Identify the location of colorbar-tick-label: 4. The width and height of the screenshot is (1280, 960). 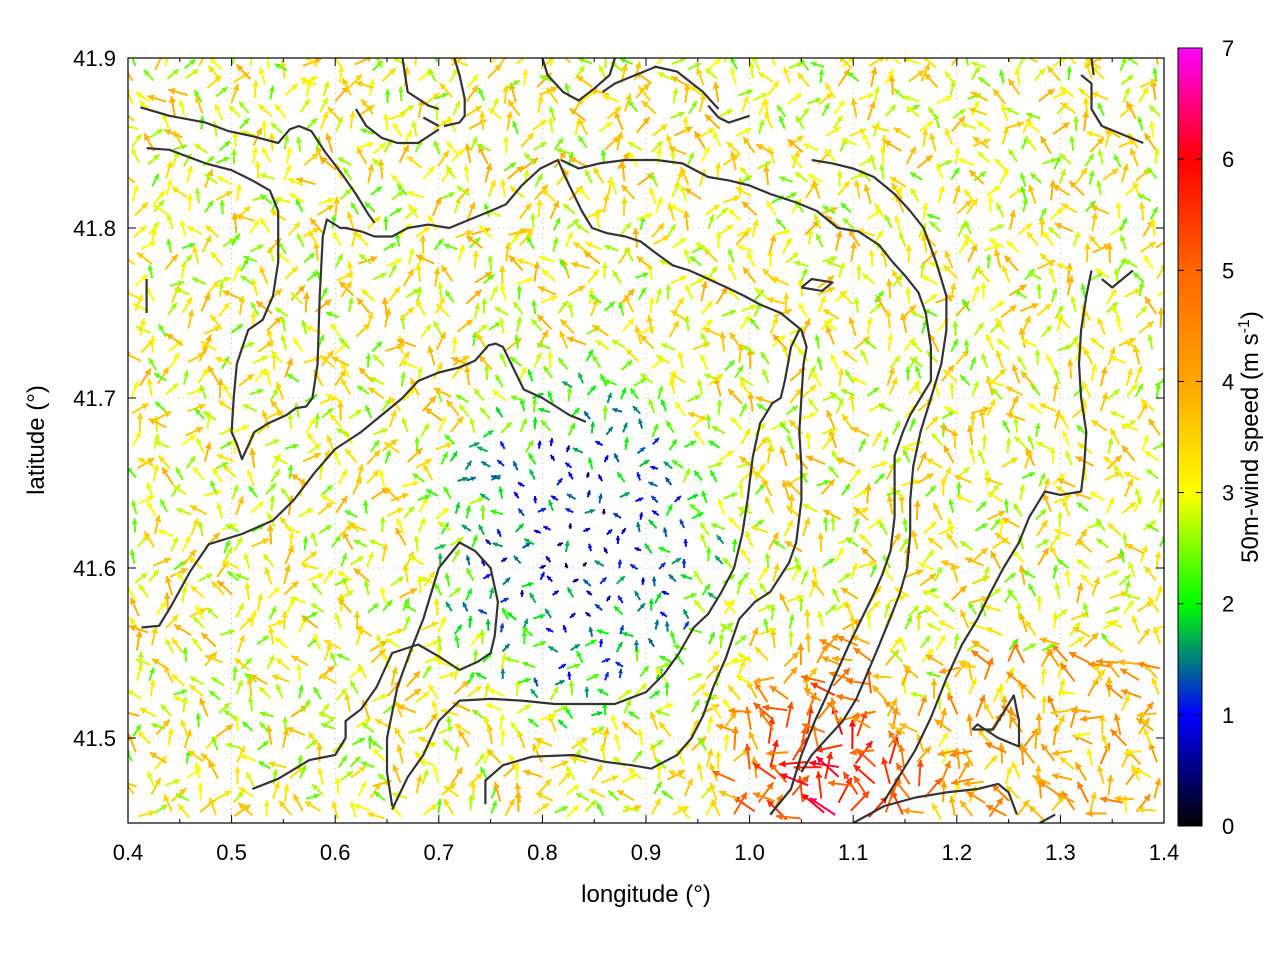
(1228, 381).